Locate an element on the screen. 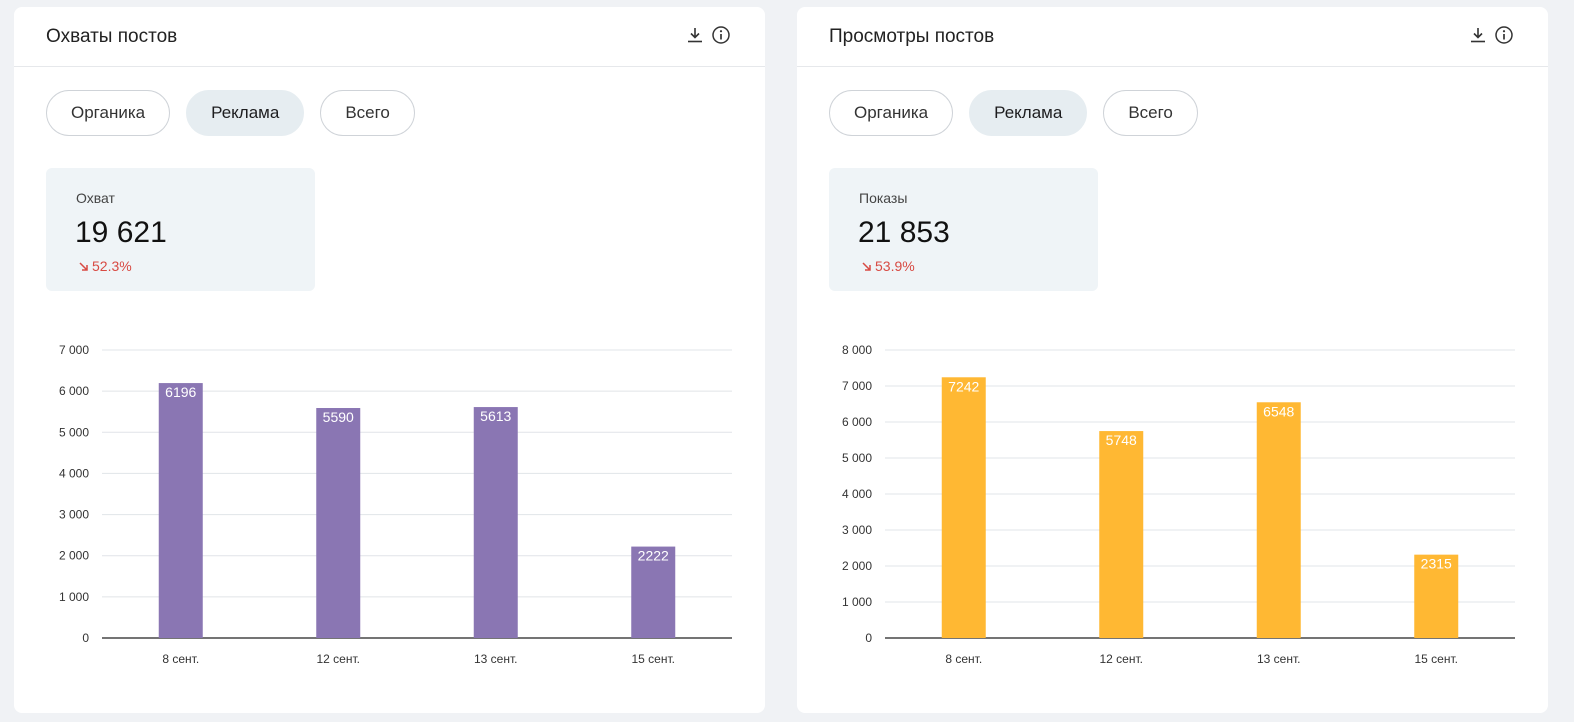 Image resolution: width=1574 pixels, height=722 pixels. bar-value-label: 5613 is located at coordinates (495, 416).